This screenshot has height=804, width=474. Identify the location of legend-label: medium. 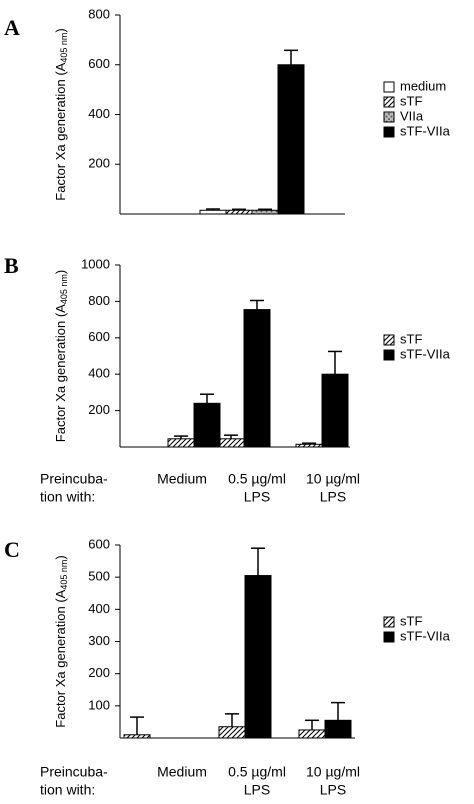
(423, 85).